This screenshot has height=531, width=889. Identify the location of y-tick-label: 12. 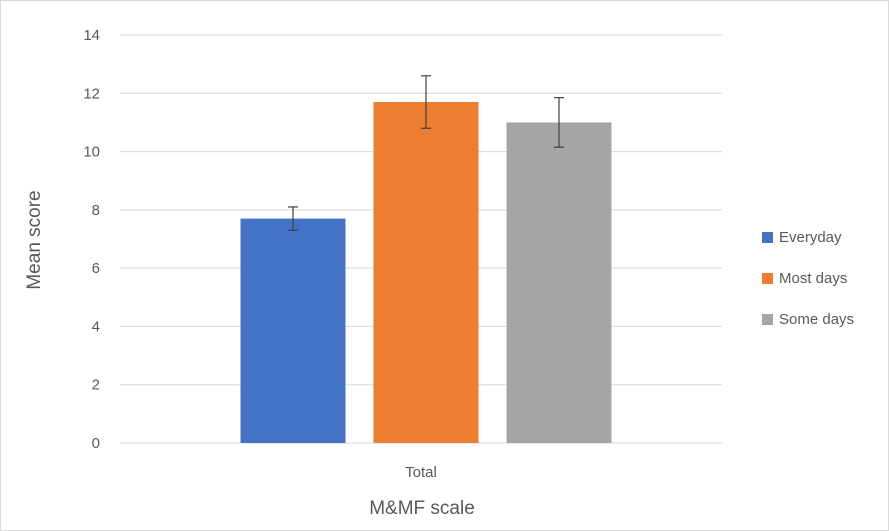
(91, 93).